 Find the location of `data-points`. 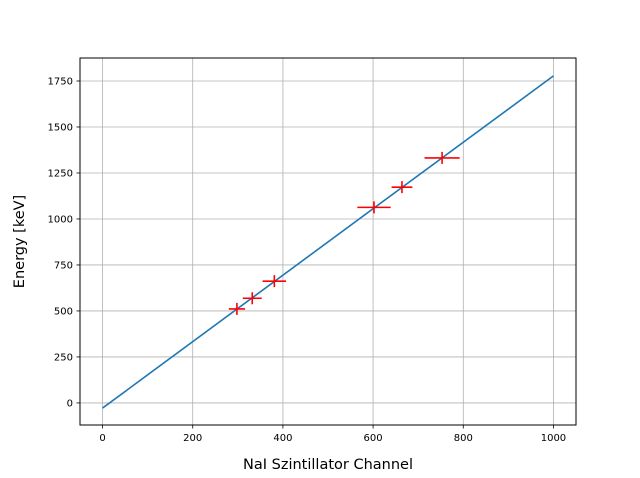

data-points is located at coordinates (344, 233).